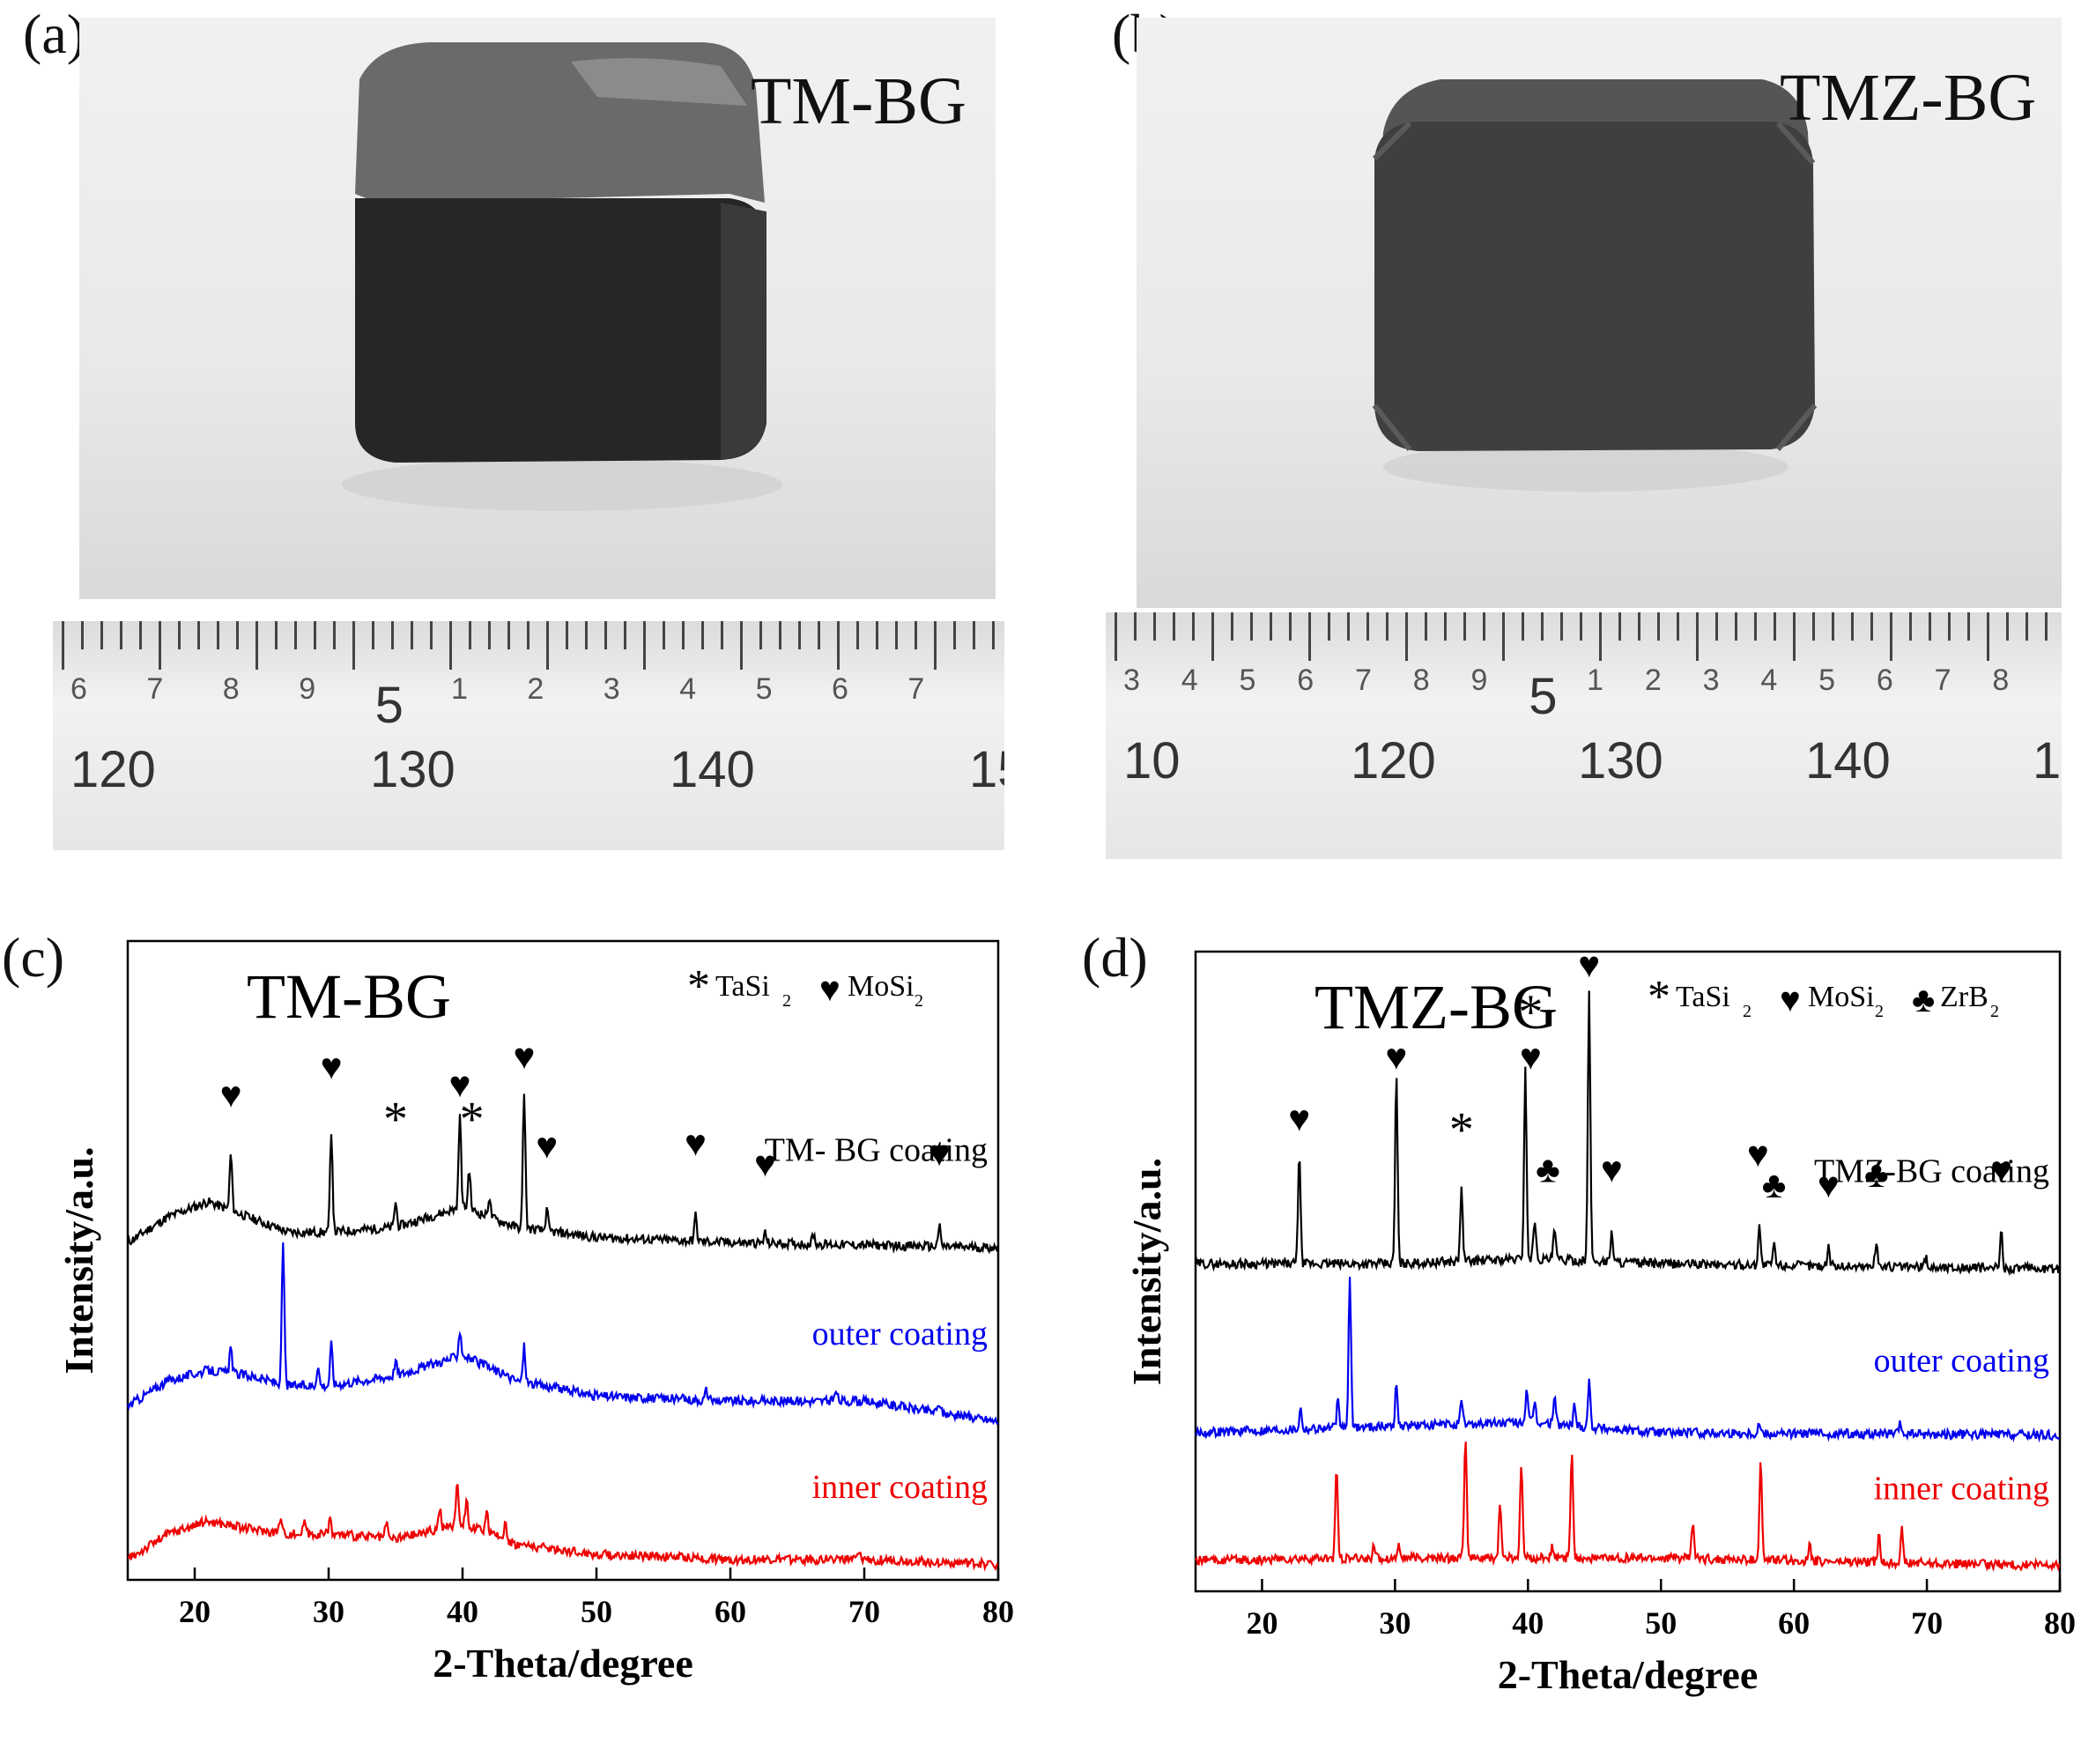 The height and width of the screenshot is (1764, 2081). Describe the element at coordinates (1909, 98) in the screenshot. I see `photo-b-title: TMZ-BG` at that location.